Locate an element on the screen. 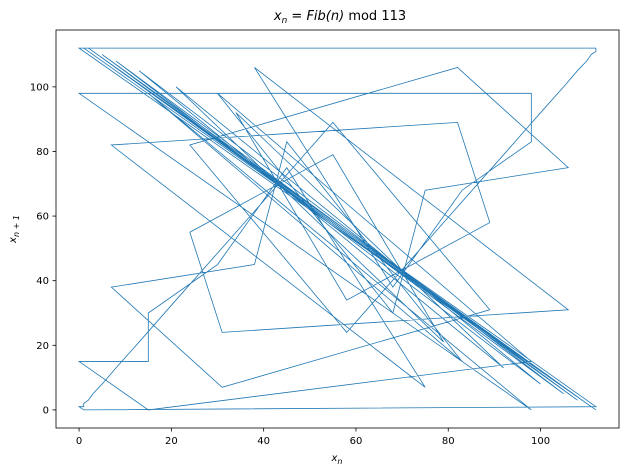  y-tick-label: 20 is located at coordinates (42, 346).